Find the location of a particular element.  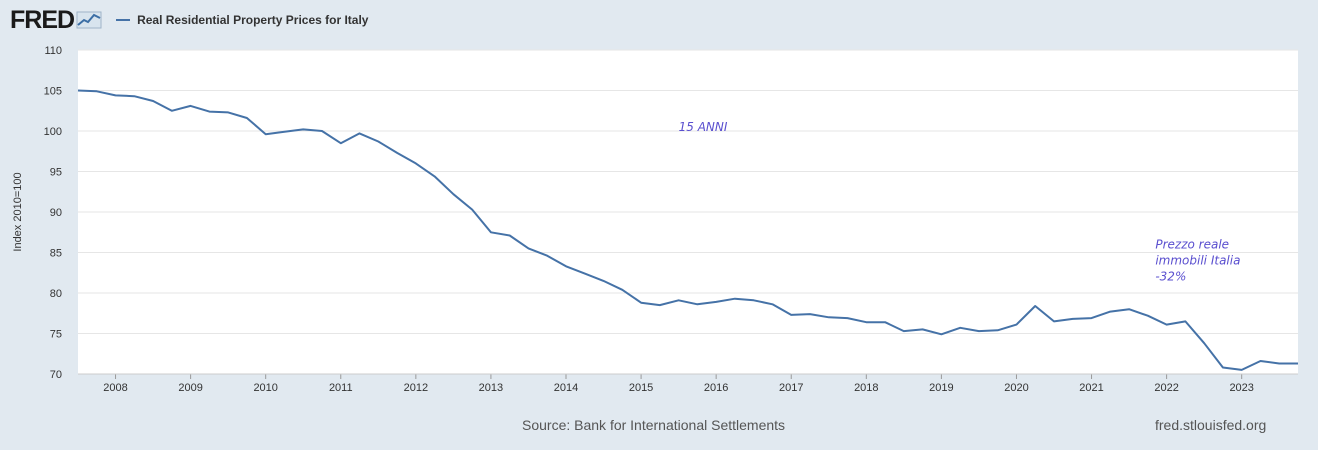

fred-logo-text: FRED is located at coordinates (42, 19).